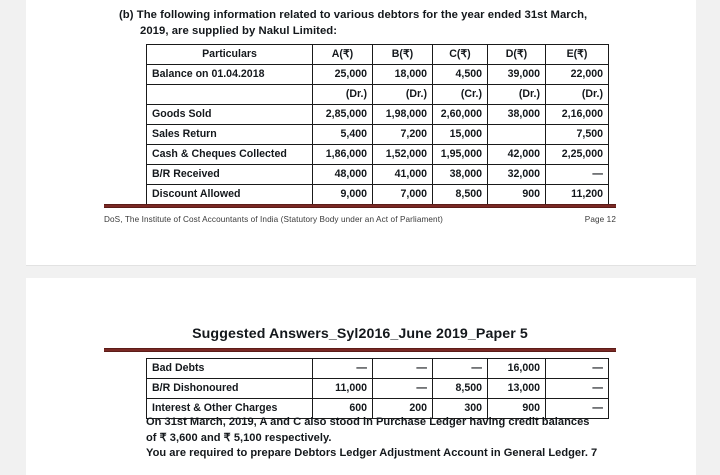 The width and height of the screenshot is (720, 475). I want to click on cell-c: 2,60,000, so click(460, 114).